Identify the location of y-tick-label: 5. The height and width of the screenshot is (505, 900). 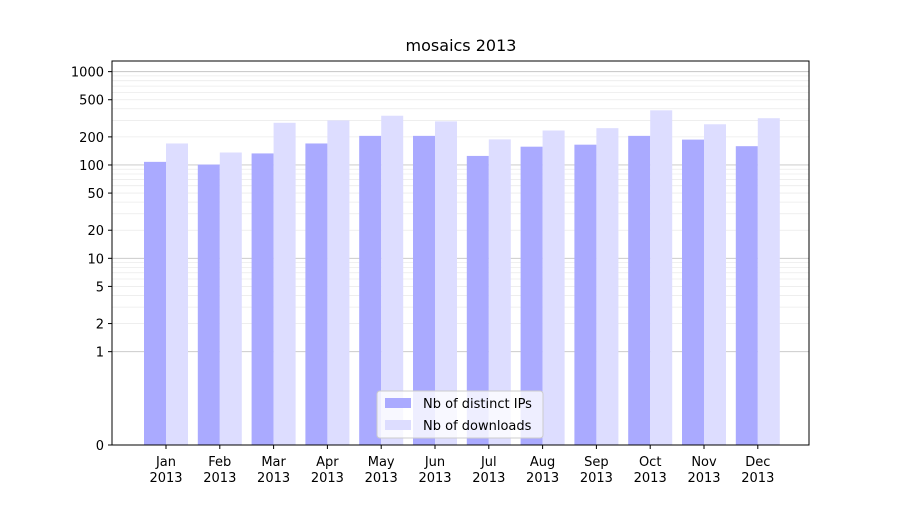
(100, 287).